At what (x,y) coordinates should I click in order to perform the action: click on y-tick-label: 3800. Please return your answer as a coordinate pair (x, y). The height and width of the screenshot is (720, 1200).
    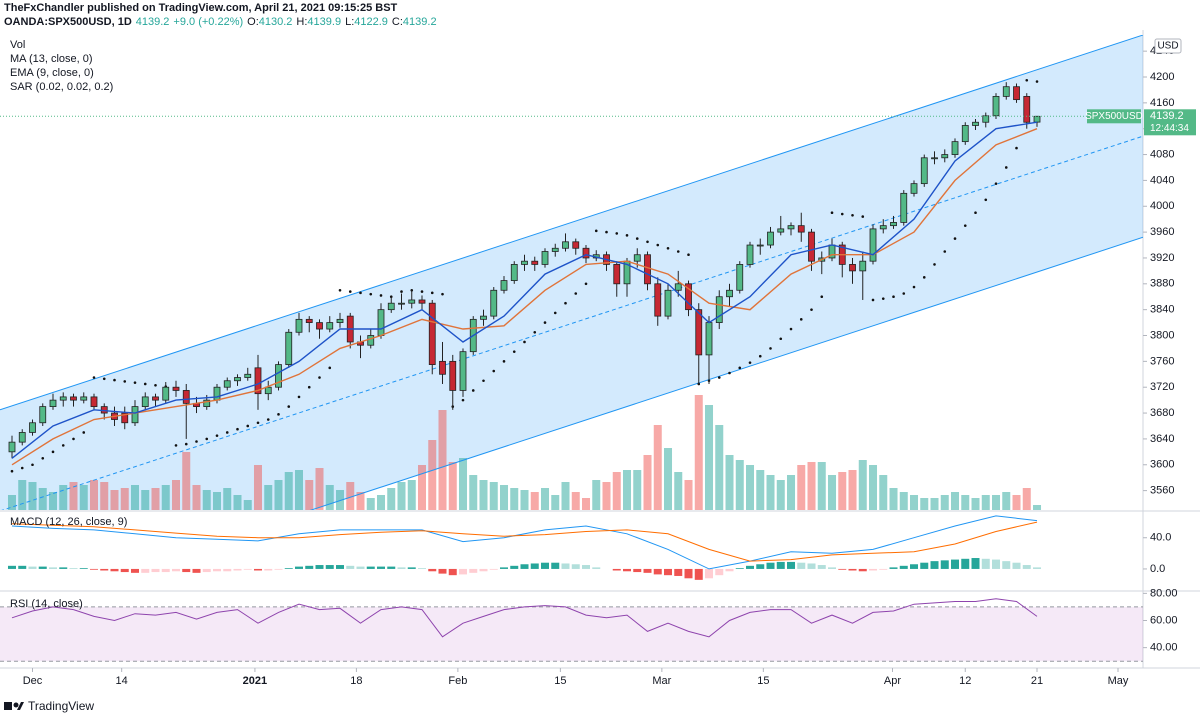
    Looking at the image, I should click on (1162, 335).